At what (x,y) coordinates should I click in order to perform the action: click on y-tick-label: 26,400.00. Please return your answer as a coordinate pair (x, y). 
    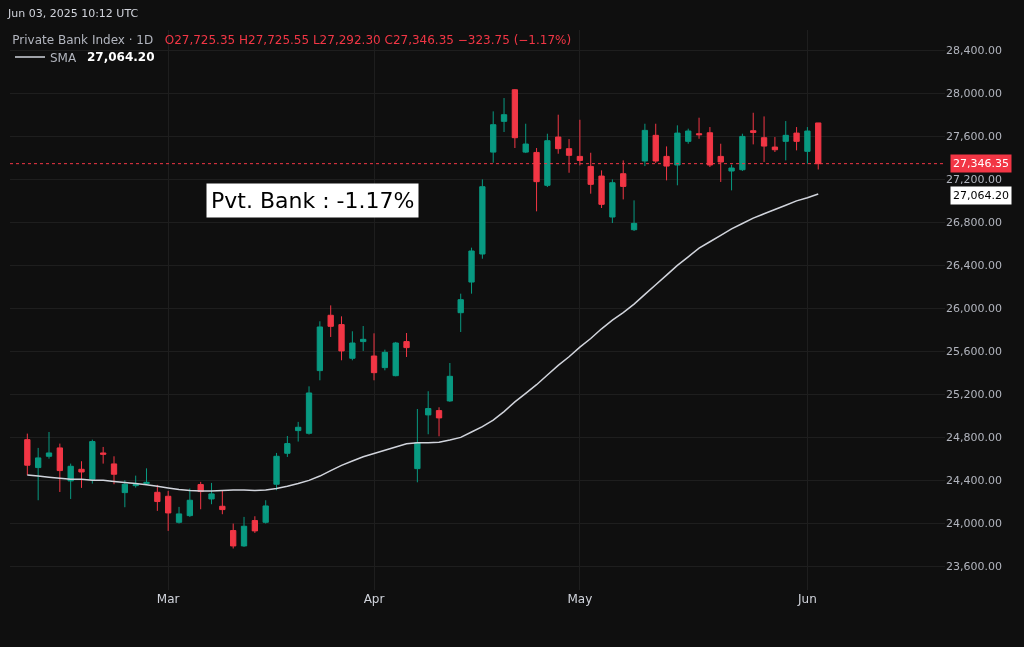
    Looking at the image, I should click on (974, 266).